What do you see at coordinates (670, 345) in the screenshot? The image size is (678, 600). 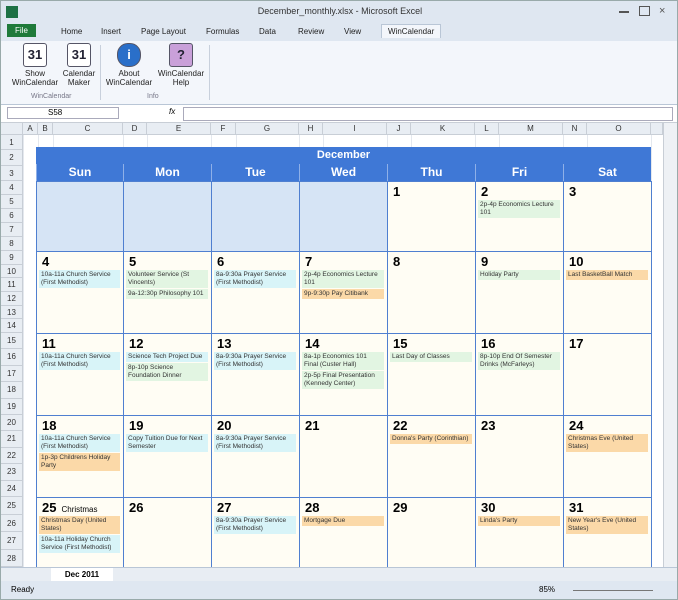 I see `vertical-scrollbar` at bounding box center [670, 345].